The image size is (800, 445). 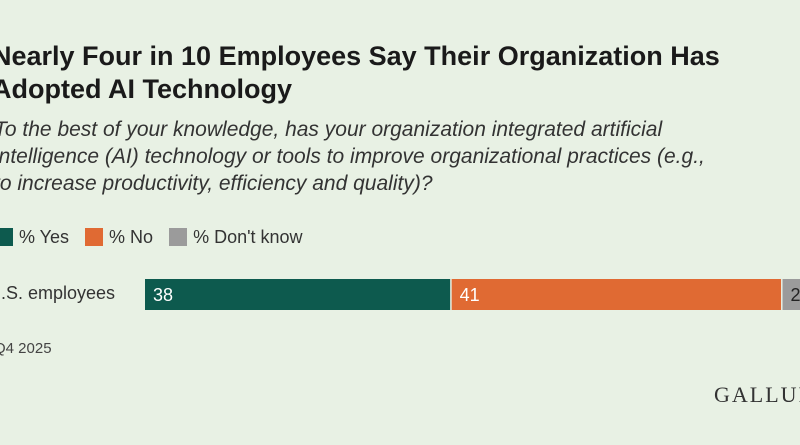 What do you see at coordinates (6, 237) in the screenshot?
I see `legend-swatch-yes` at bounding box center [6, 237].